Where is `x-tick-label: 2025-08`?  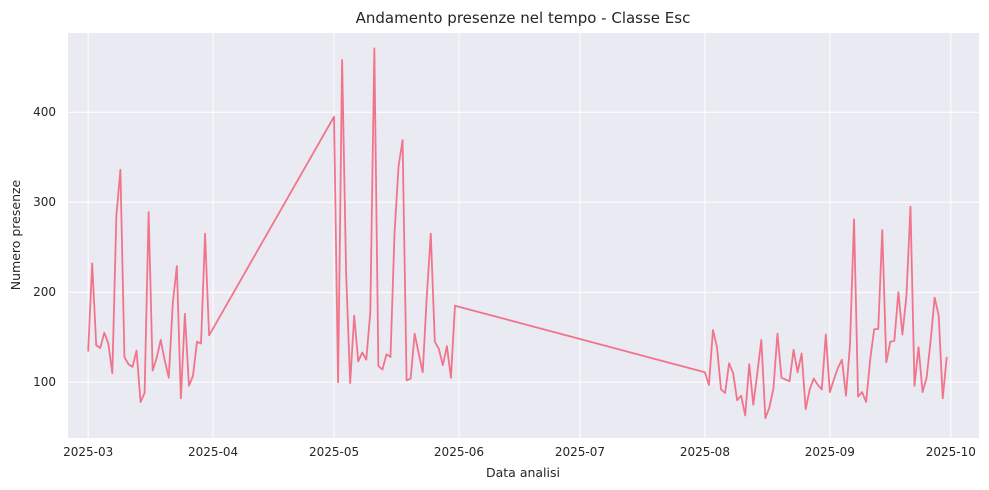
x-tick-label: 2025-08 is located at coordinates (705, 452).